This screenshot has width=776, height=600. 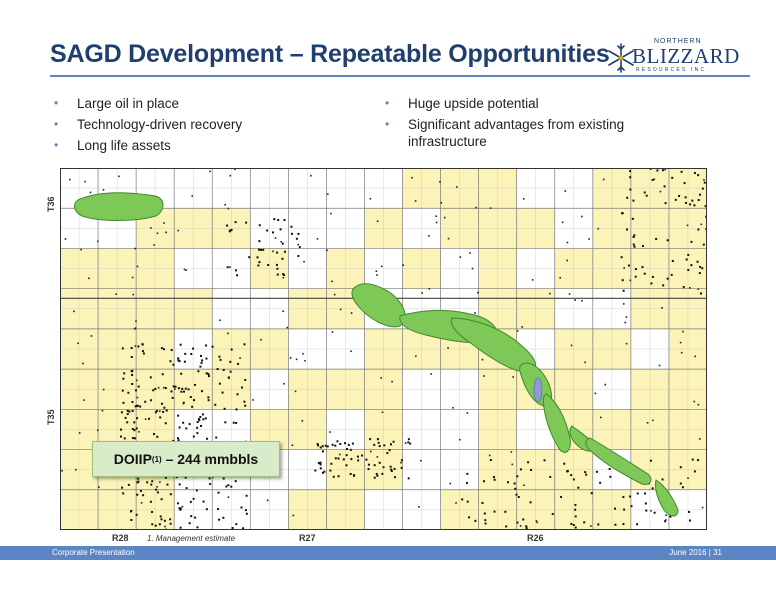 I want to click on doiip-value: – 244 mmbbls, so click(x=212, y=459).